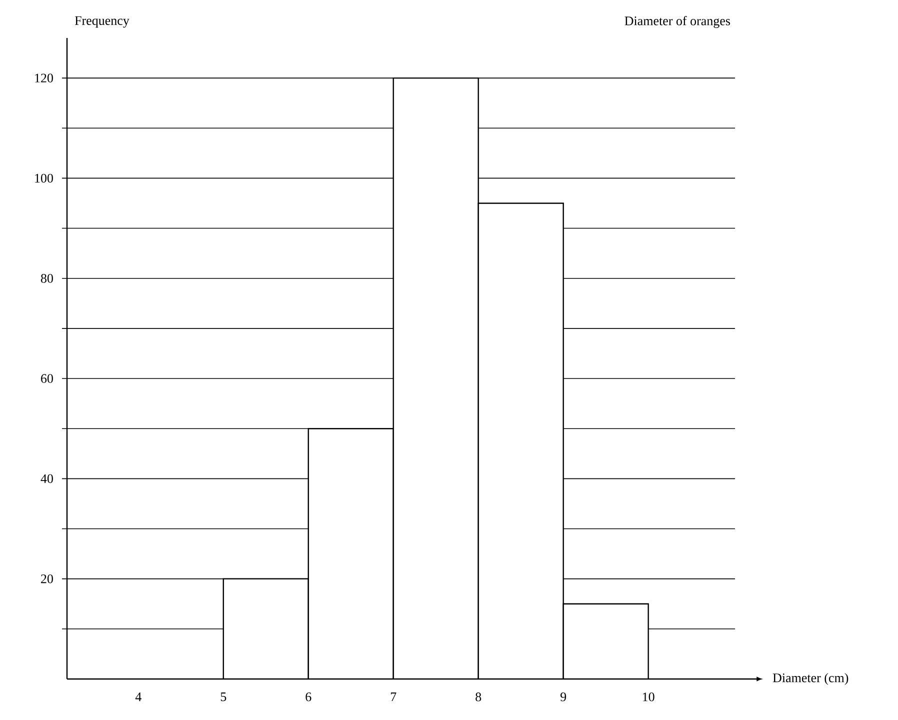 This screenshot has width=898, height=720. Describe the element at coordinates (46, 479) in the screenshot. I see `y-tick-label: 40` at that location.